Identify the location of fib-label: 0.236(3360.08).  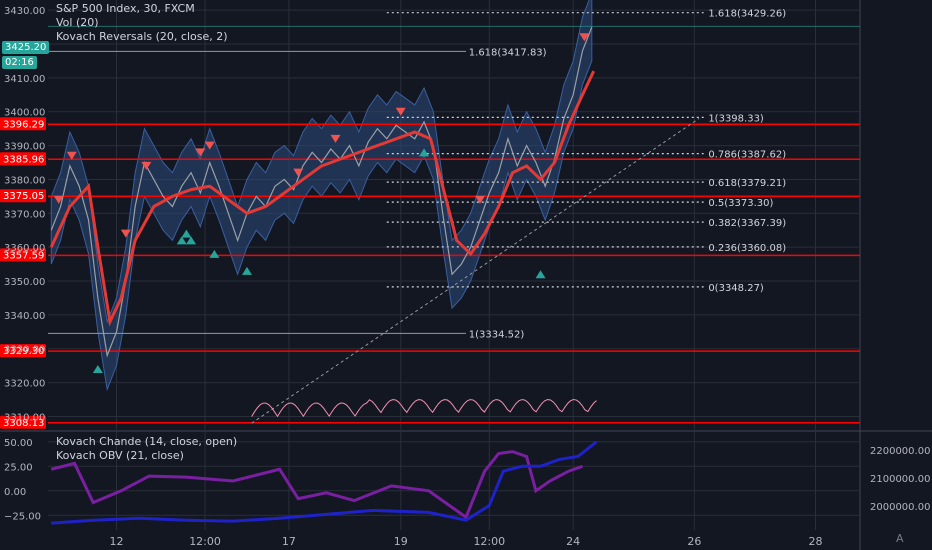
(747, 248).